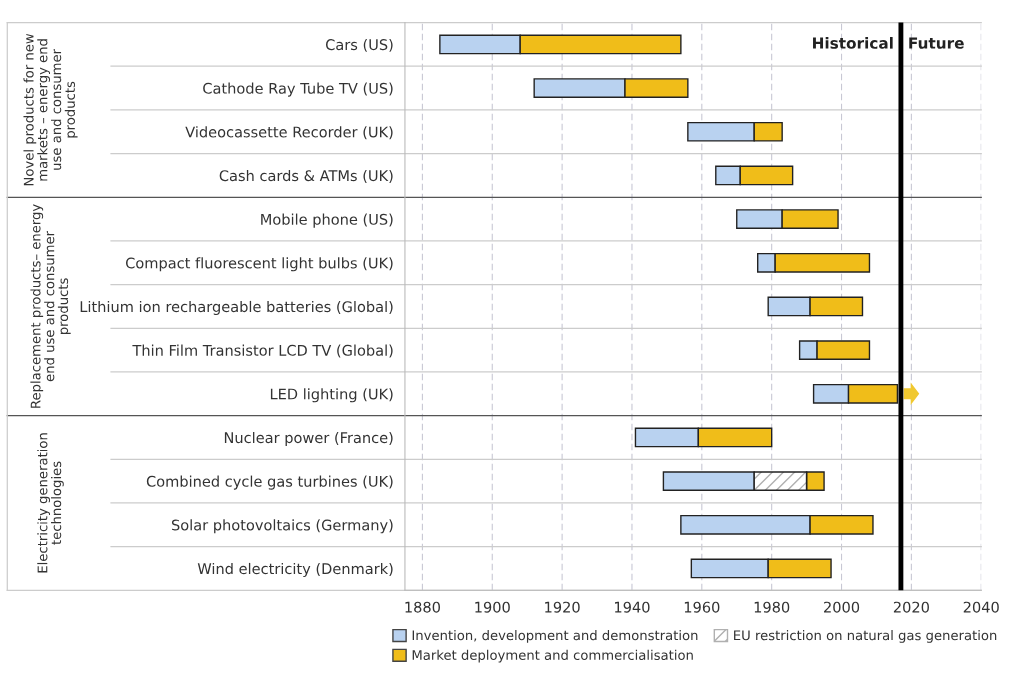  What do you see at coordinates (359, 45) in the screenshot?
I see `y-tick-label: Cars (US)` at bounding box center [359, 45].